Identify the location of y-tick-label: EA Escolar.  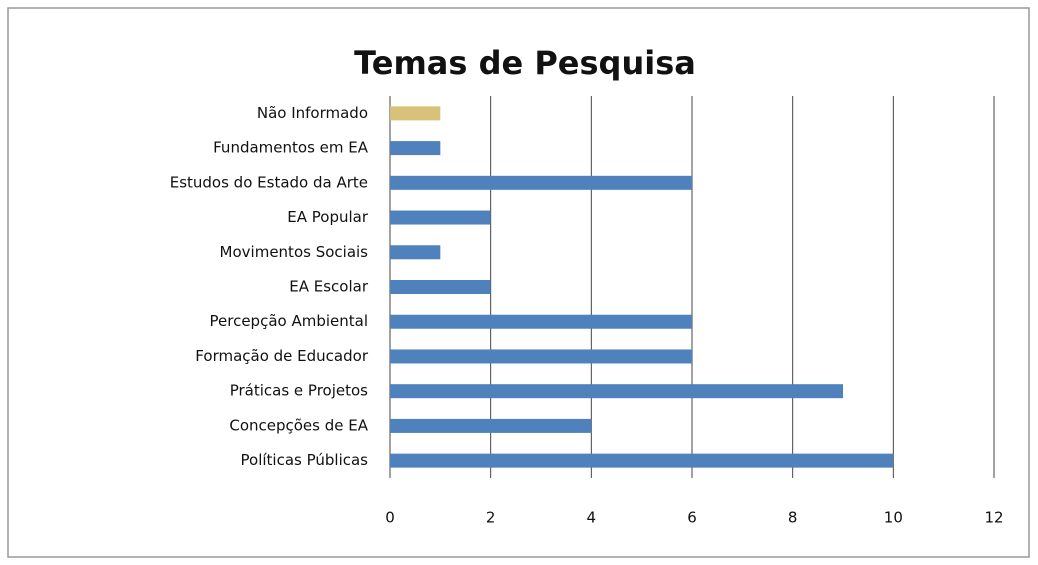
(329, 287).